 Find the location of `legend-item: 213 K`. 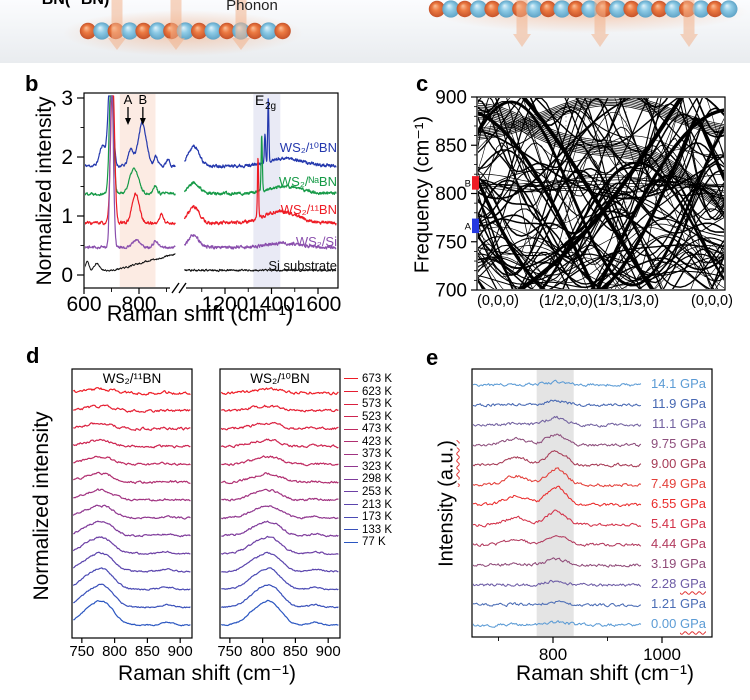

legend-item: 213 K is located at coordinates (368, 505).